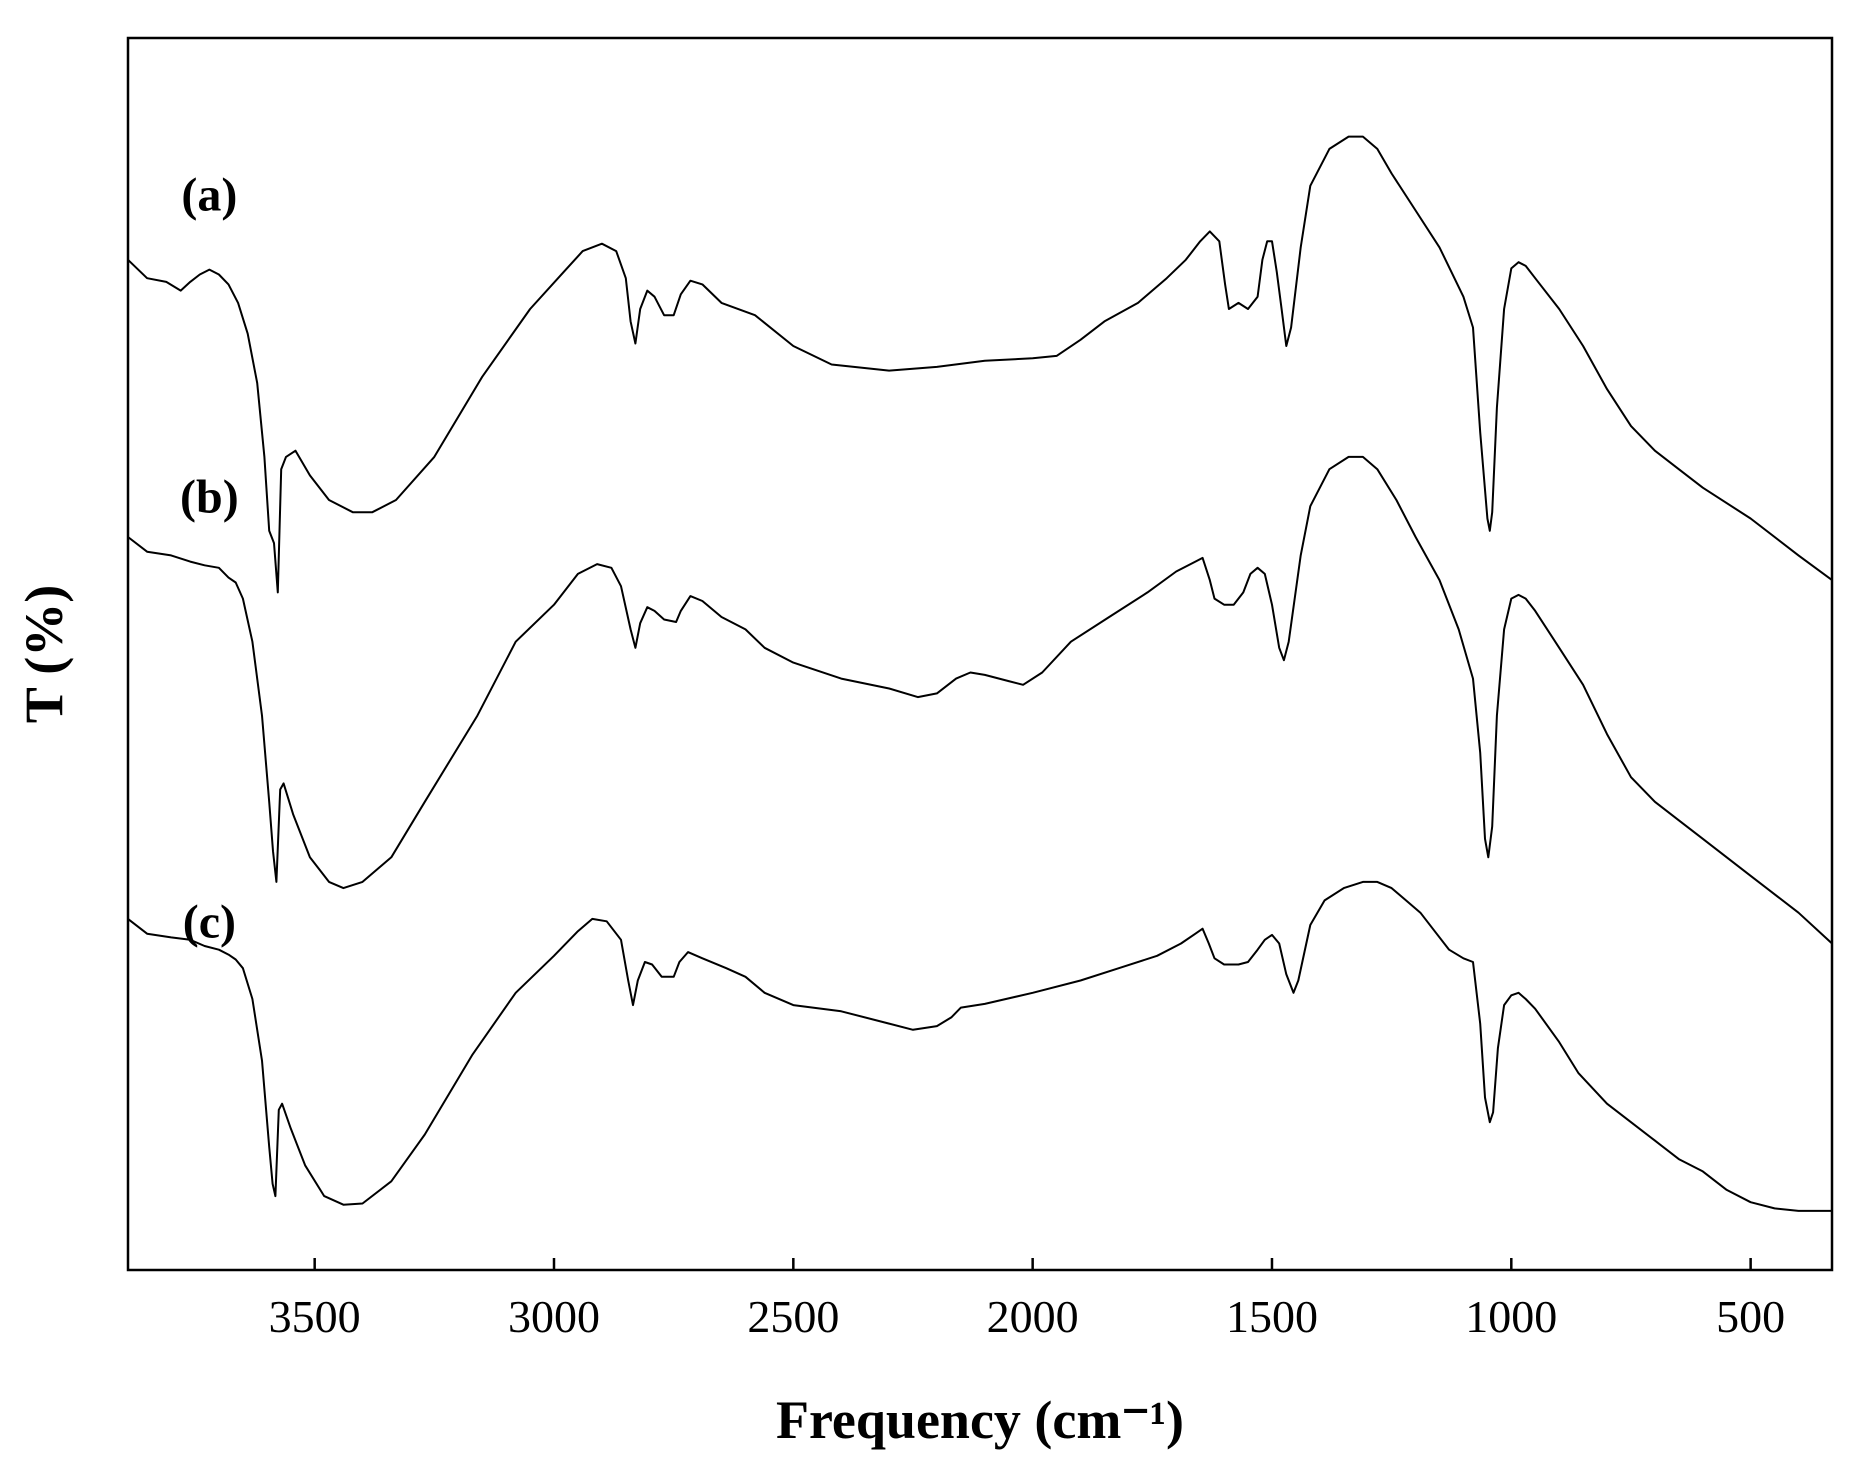  I want to click on x-axis-ticks: 3500 3000 2500 2000 1500 1000 500, so click(1027, 1300).